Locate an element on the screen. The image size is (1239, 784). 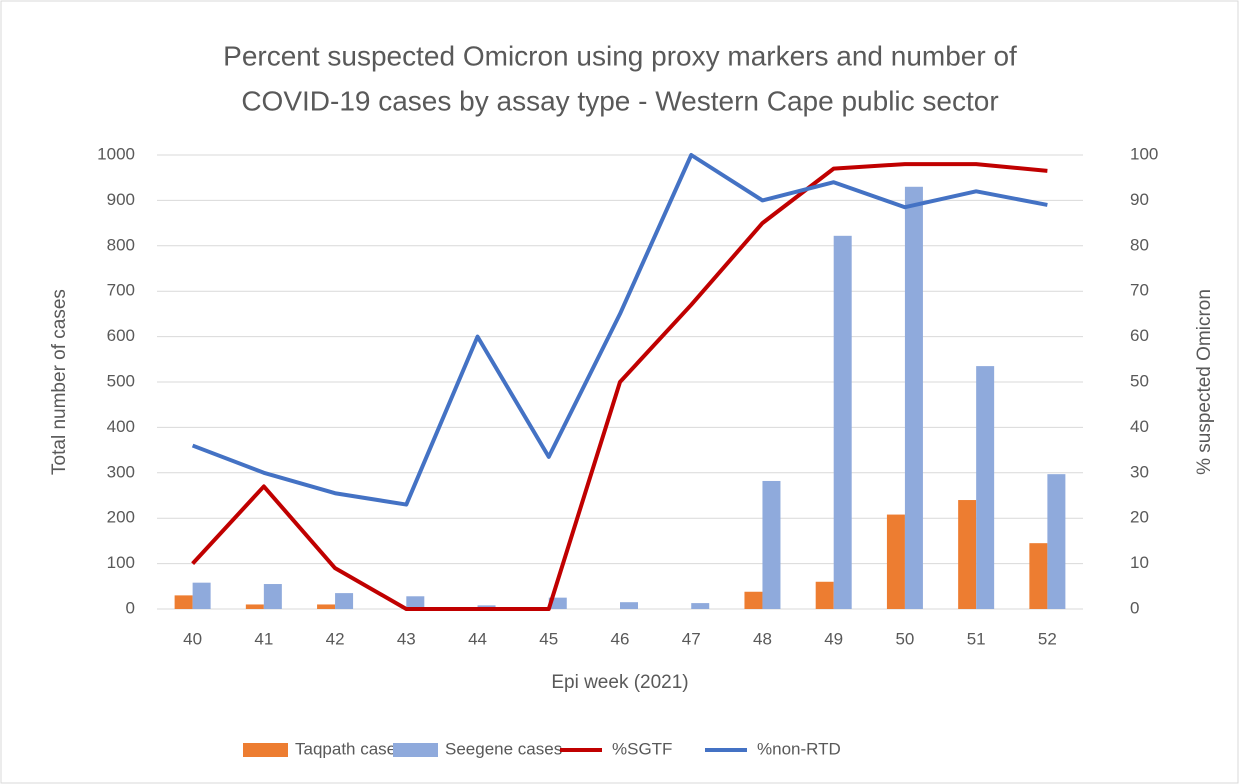
y2-tick-label: 60 is located at coordinates (1139, 335).